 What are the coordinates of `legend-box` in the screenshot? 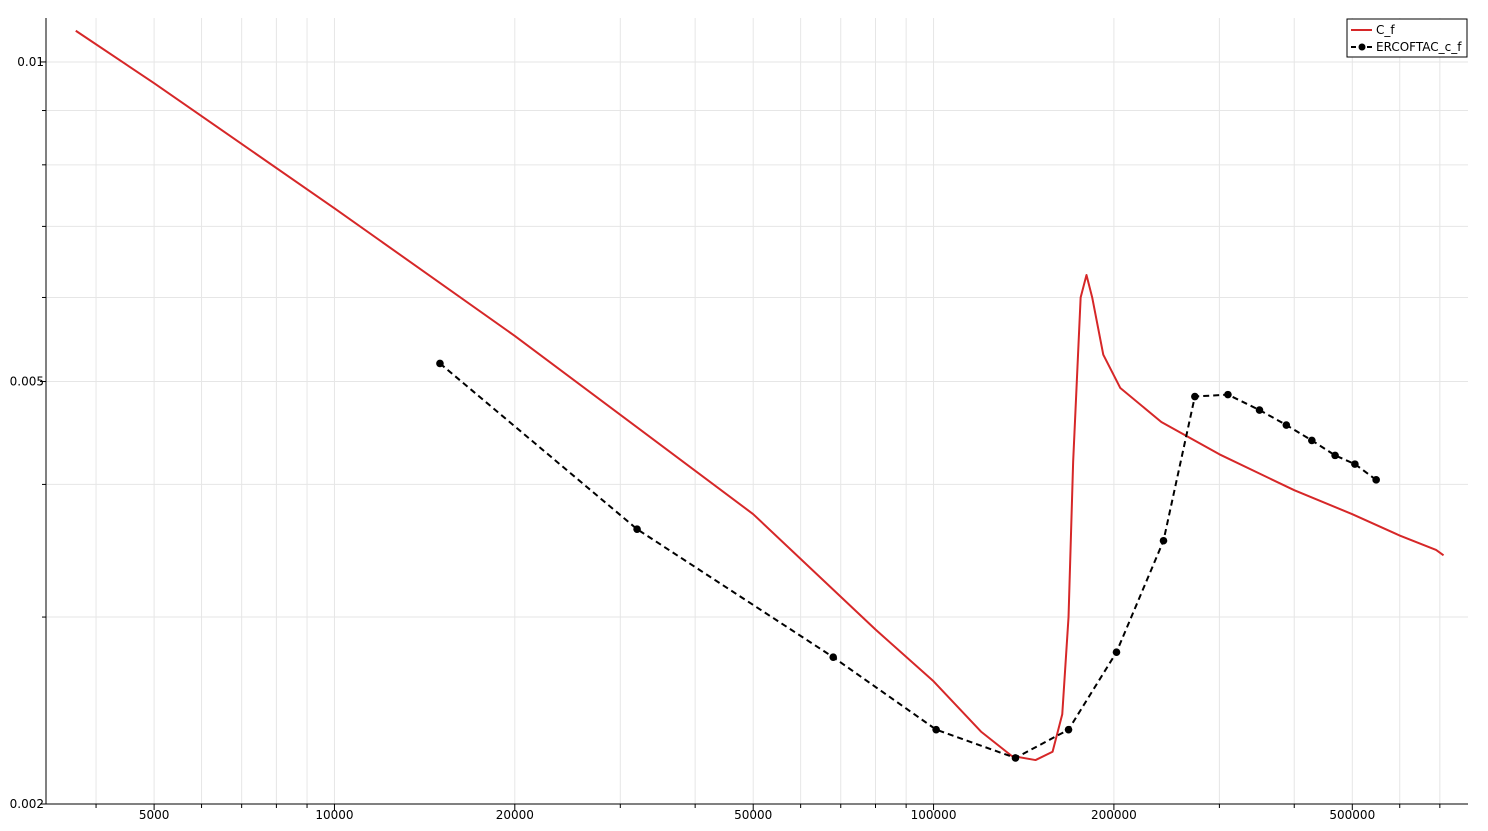 It's located at (1407, 38).